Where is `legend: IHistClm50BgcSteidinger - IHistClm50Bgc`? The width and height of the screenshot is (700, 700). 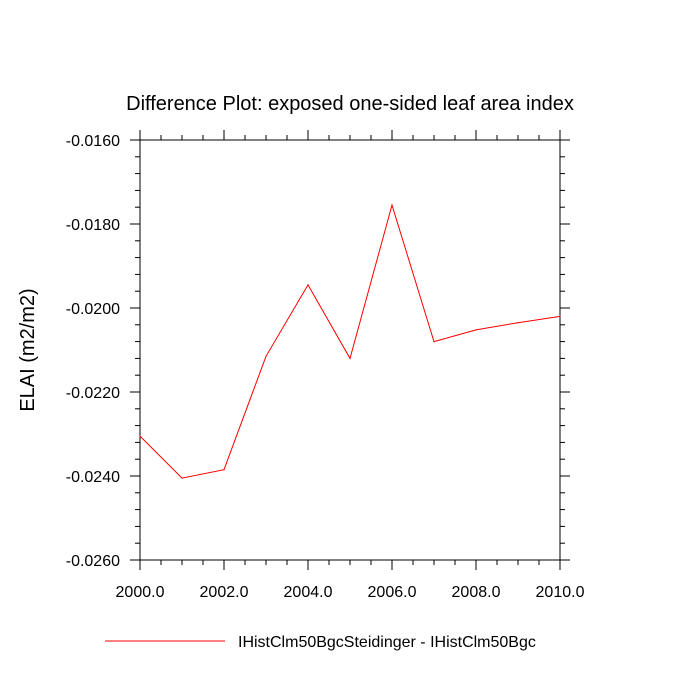
legend: IHistClm50BgcSteidinger - IHistClm50Bgc is located at coordinates (320, 642).